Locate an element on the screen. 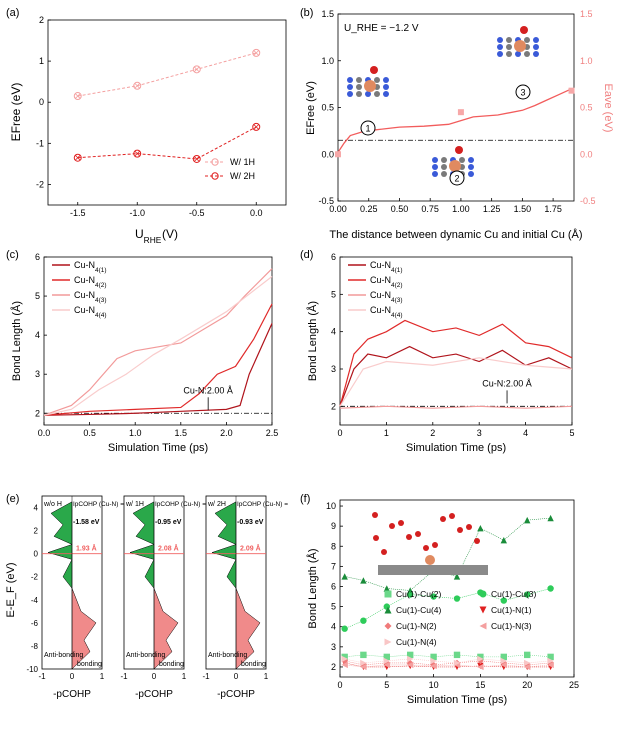 This screenshot has width=618, height=731. potential-annotation: U_RHE = −1.2 V is located at coordinates (381, 28).